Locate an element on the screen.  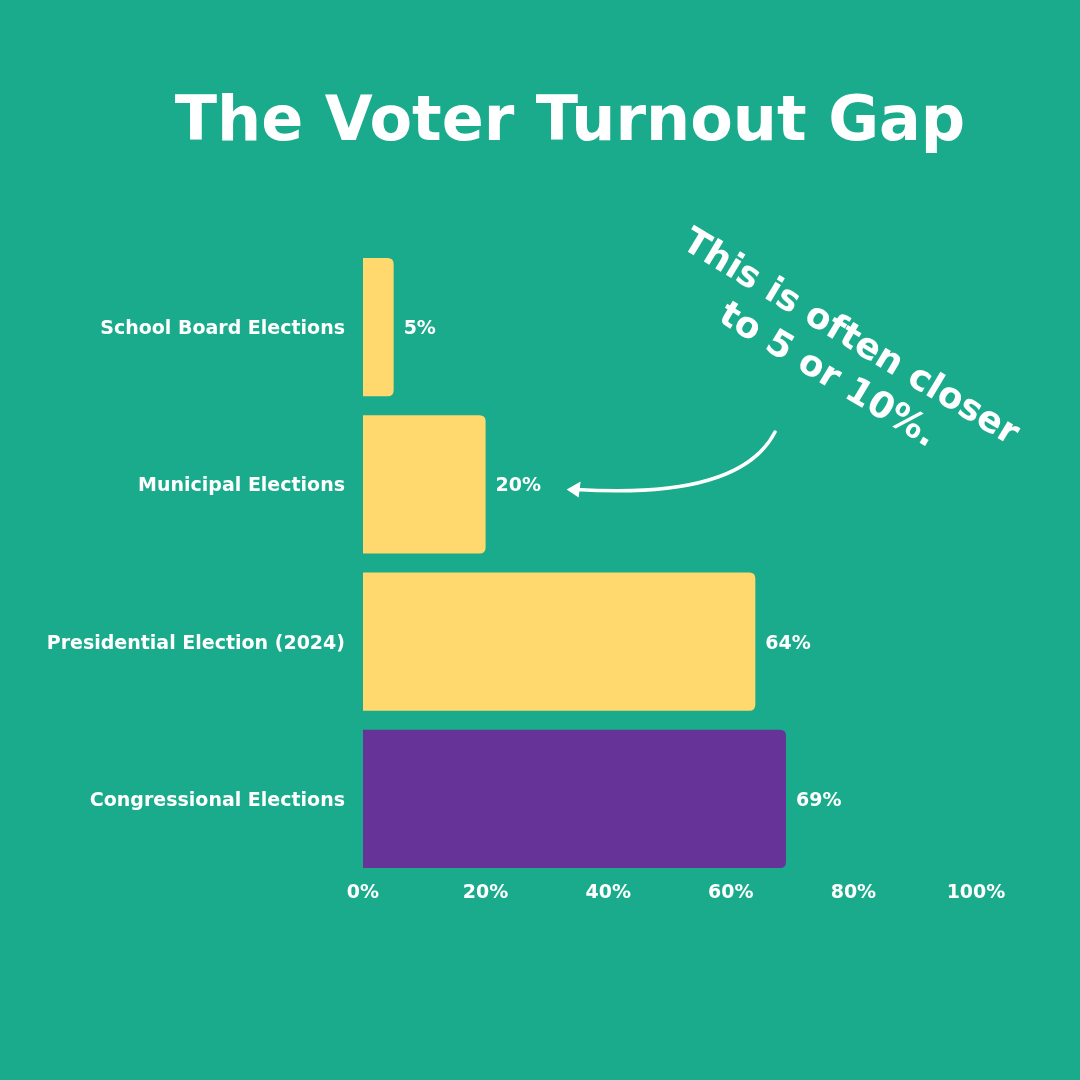
data-label: 5% is located at coordinates (419, 327).